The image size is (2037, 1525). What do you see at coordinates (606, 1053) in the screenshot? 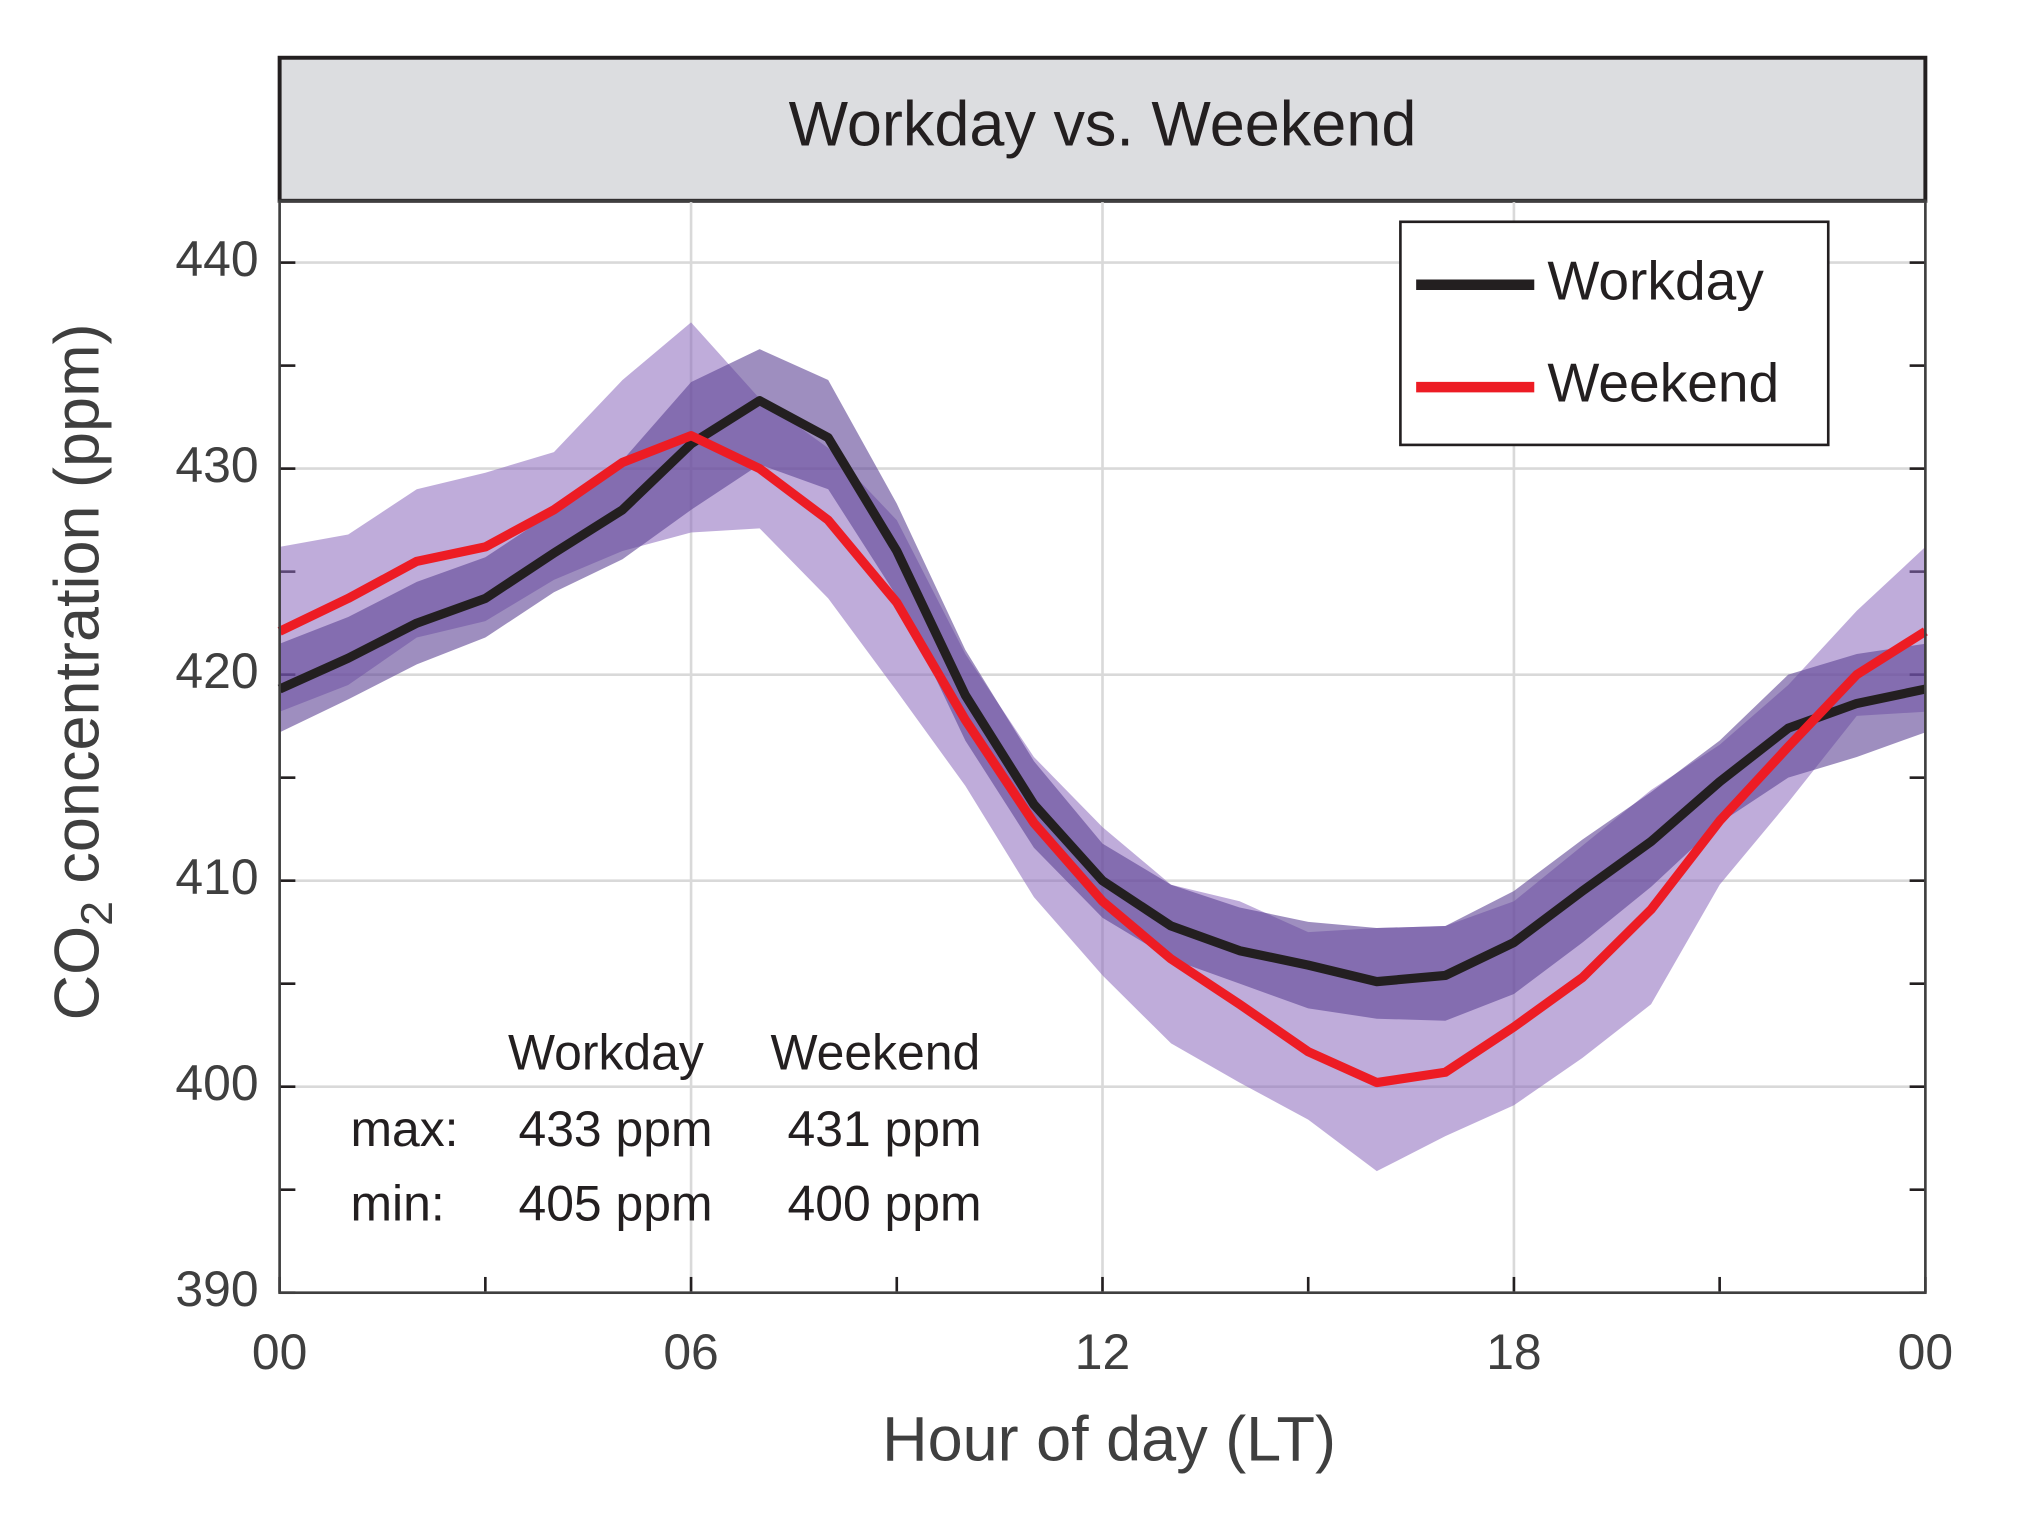
I see `annotation-header: Workday` at bounding box center [606, 1053].